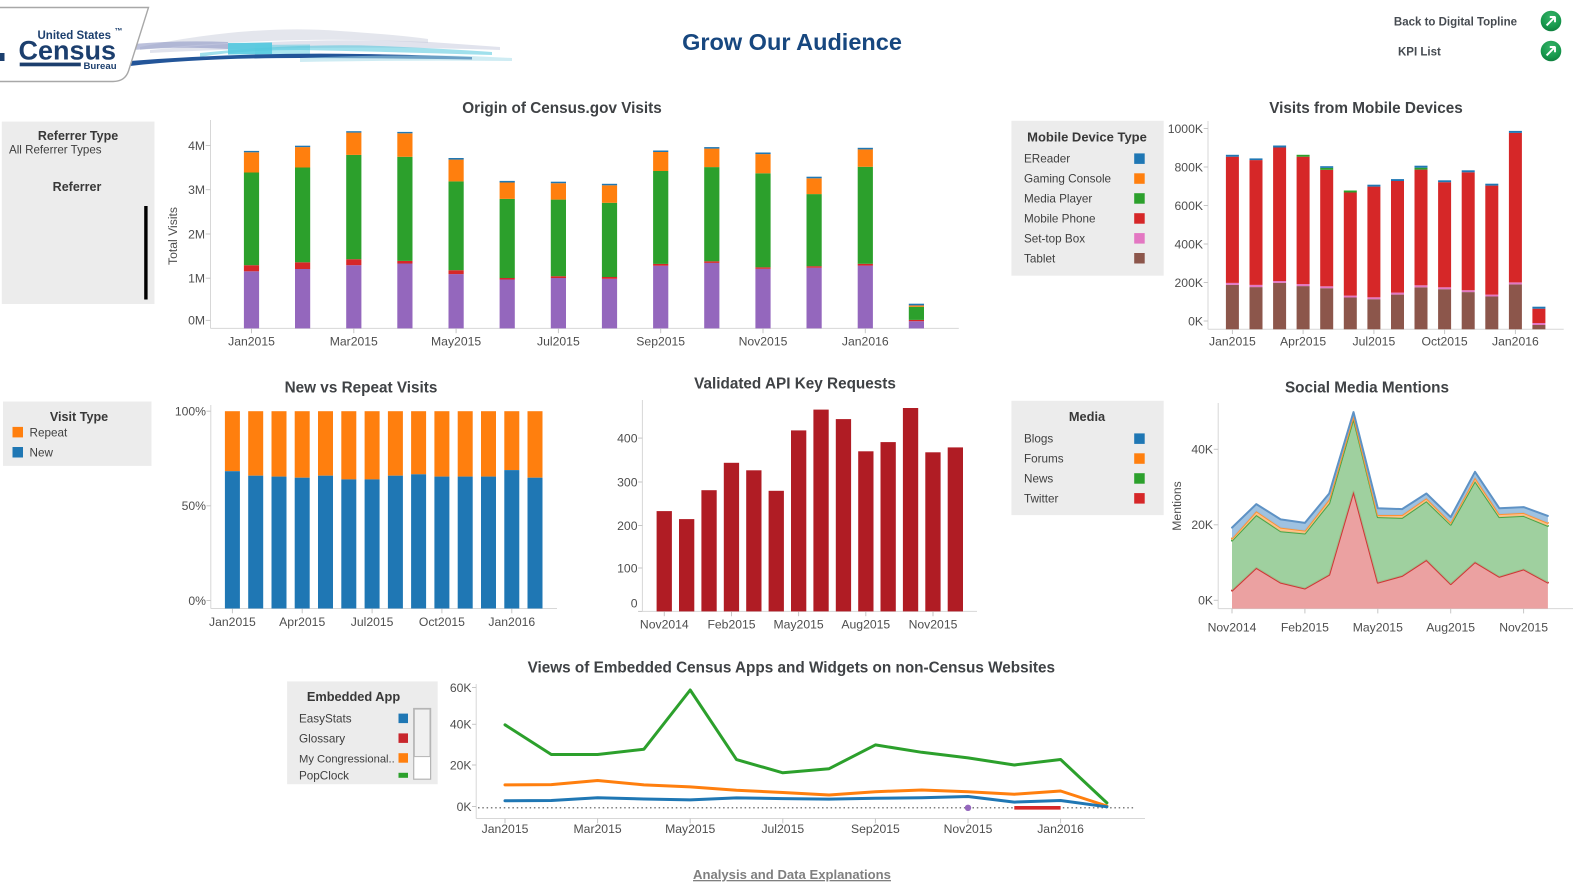  I want to click on svg-text: Forums, so click(1044, 459).